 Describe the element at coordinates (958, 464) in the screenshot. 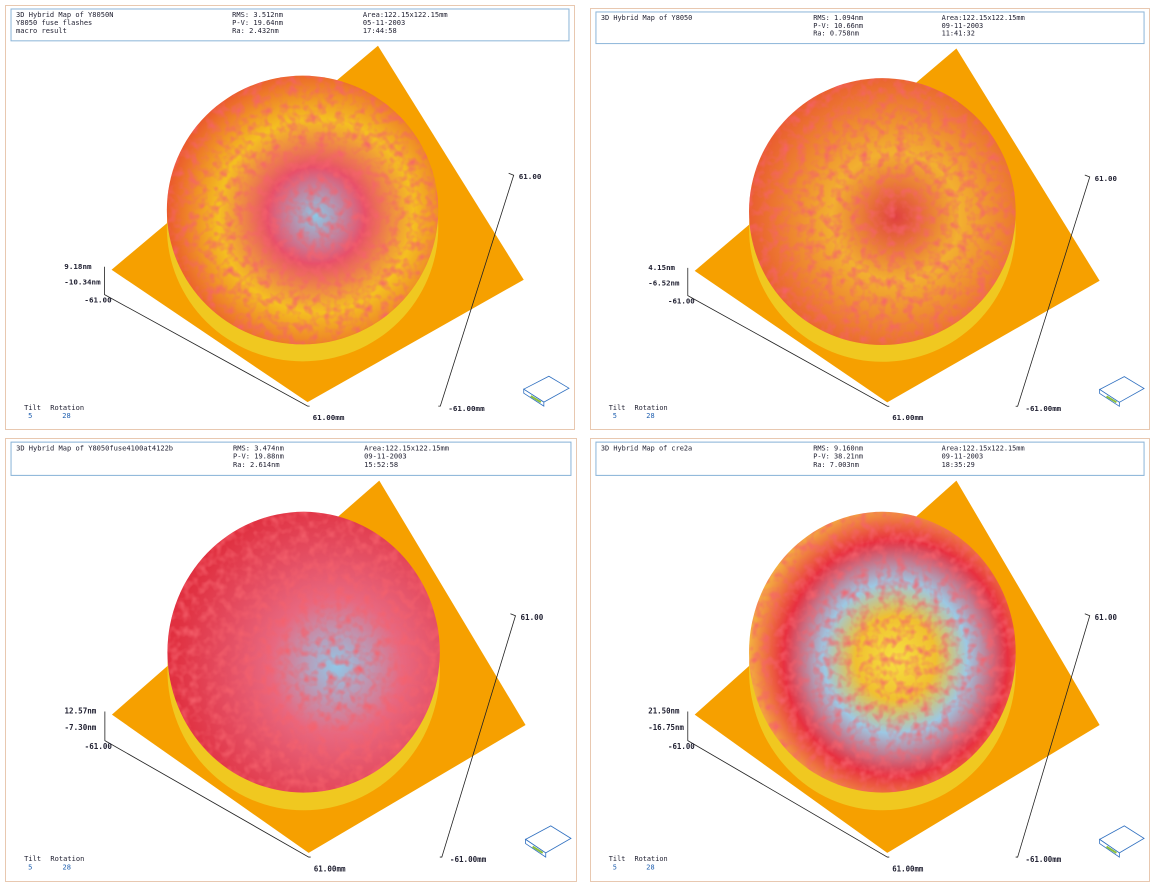

I see `info-line: 18:35:29` at that location.